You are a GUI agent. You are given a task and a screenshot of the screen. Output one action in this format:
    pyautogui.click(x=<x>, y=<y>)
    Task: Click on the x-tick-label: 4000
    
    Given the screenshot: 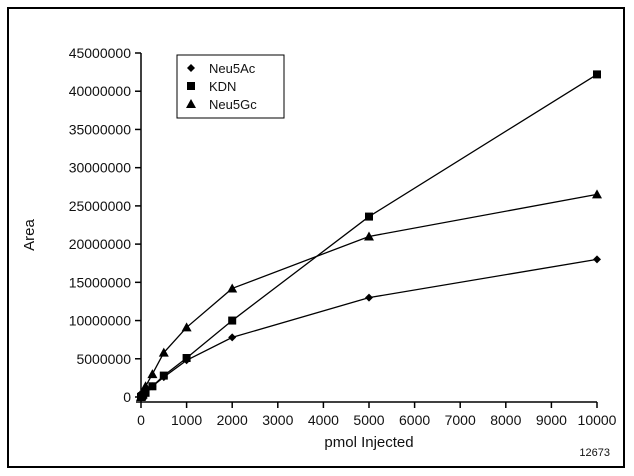 What is the action you would take?
    pyautogui.click(x=323, y=420)
    